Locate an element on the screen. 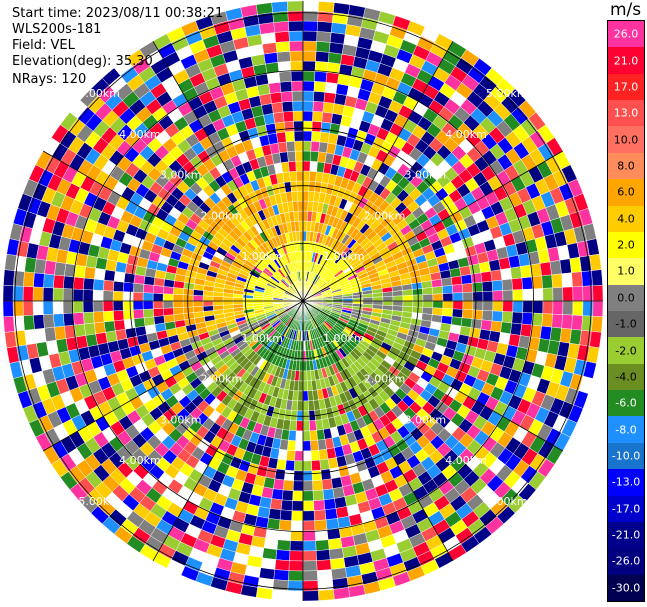 The image size is (647, 607). colorbar-tick-label: 17.0 is located at coordinates (626, 87).